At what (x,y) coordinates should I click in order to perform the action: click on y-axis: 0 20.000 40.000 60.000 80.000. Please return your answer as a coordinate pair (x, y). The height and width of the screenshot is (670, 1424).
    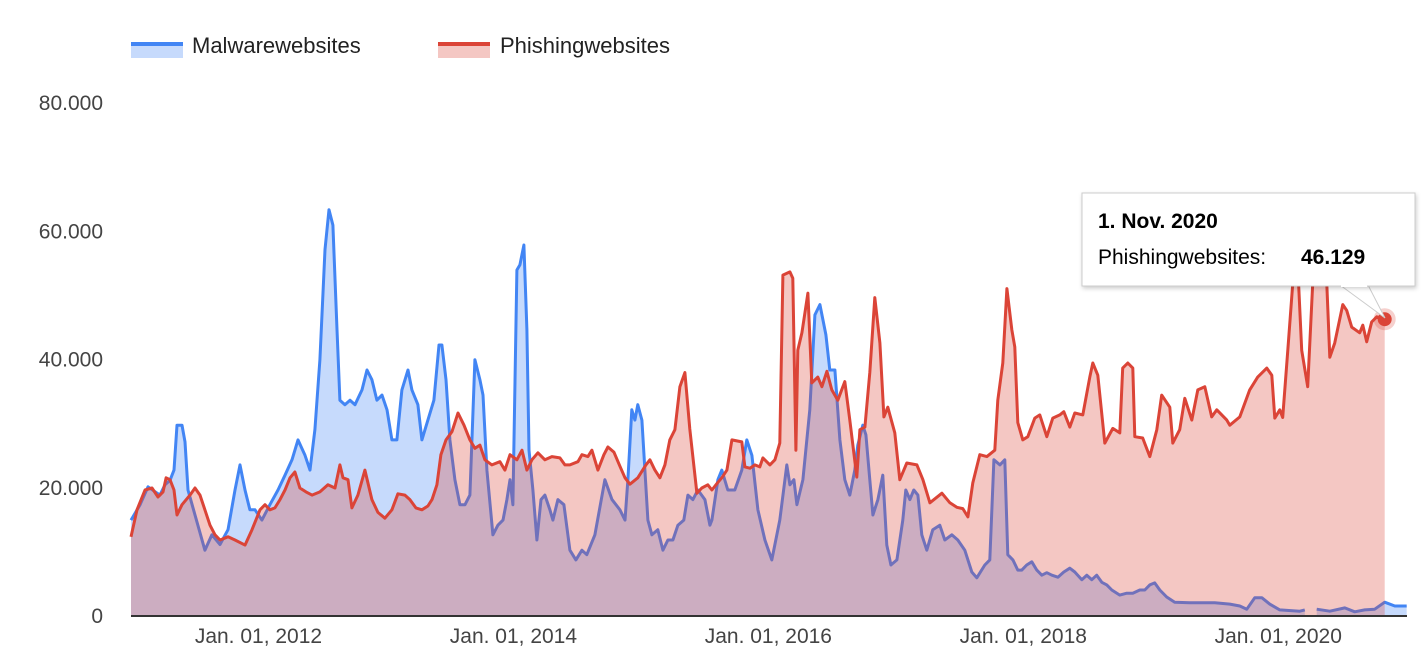
    Looking at the image, I should click on (71, 360).